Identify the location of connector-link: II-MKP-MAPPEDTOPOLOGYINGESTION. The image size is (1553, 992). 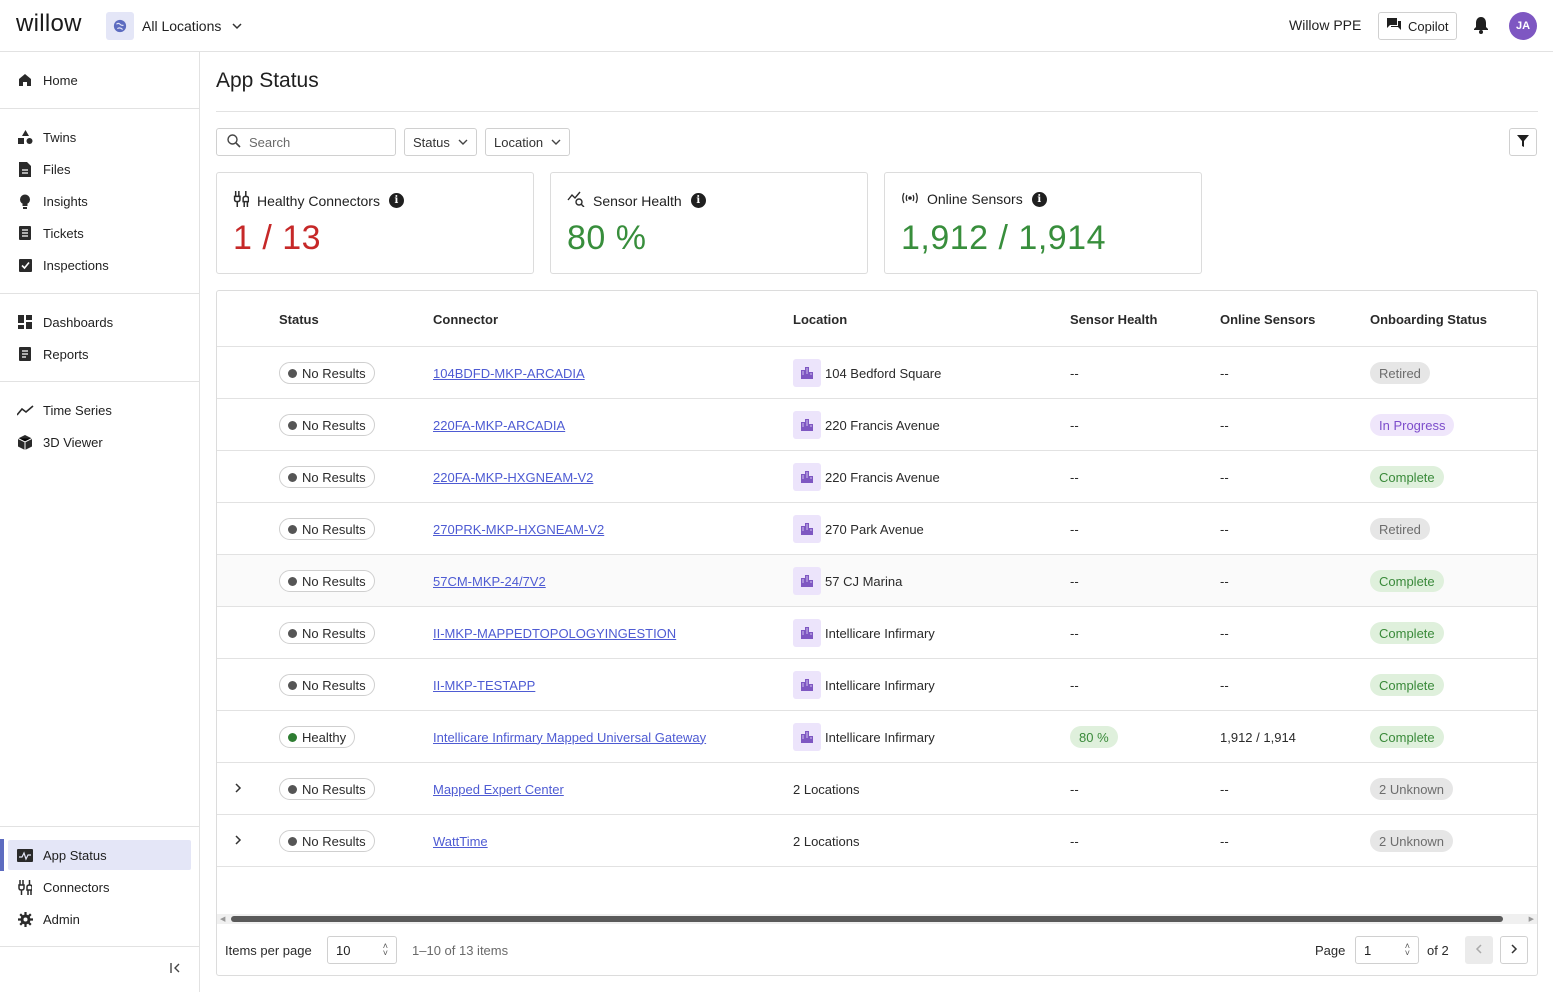
(555, 633).